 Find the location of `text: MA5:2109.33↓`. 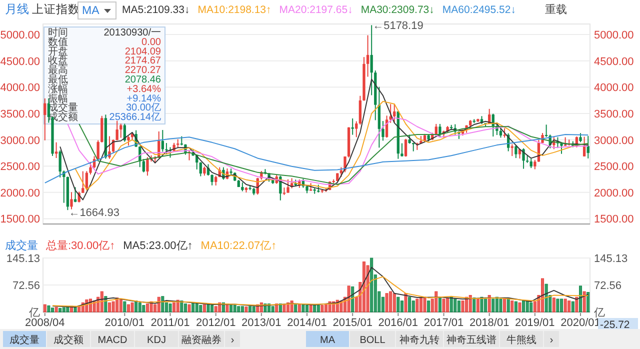

text: MA5:2109.33↓ is located at coordinates (156, 10).